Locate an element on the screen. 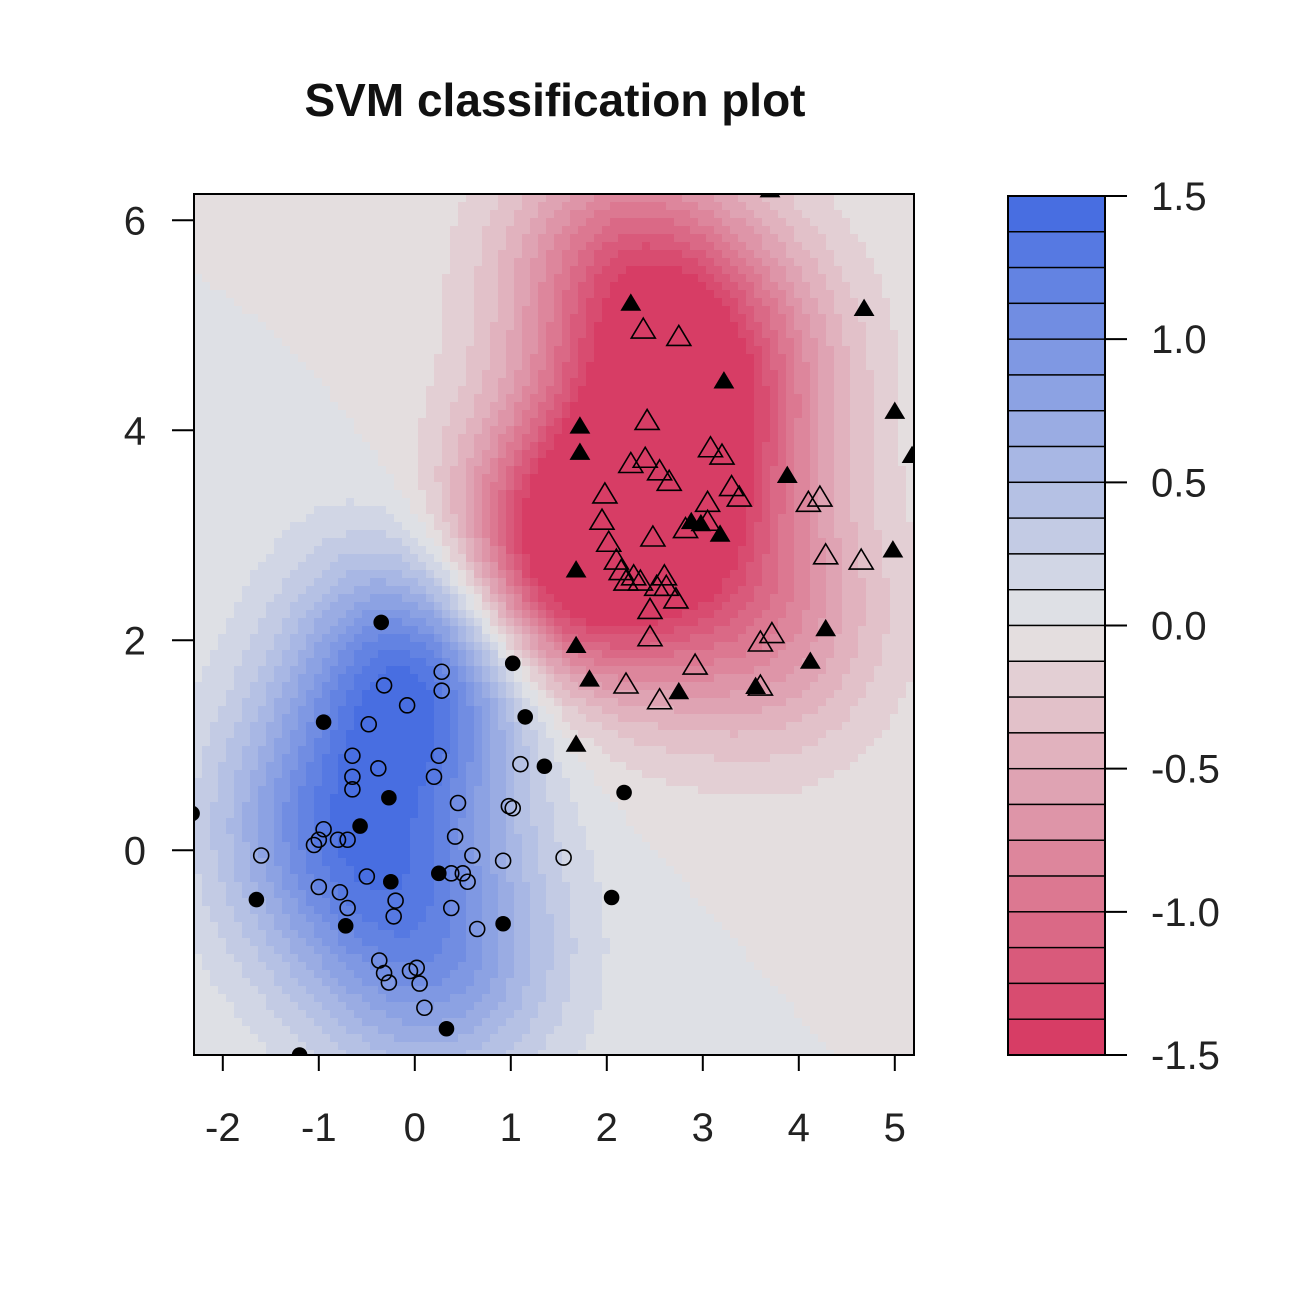  x-tick-label: -1 is located at coordinates (319, 1128).